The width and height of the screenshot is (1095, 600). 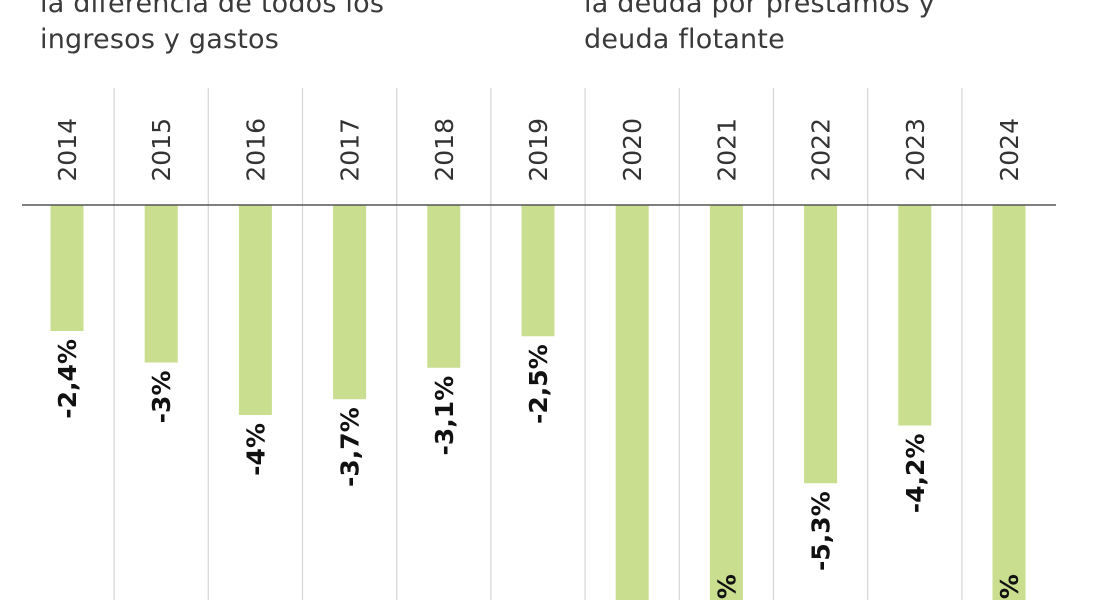 What do you see at coordinates (161, 150) in the screenshot?
I see `year-label-2015: 2015` at bounding box center [161, 150].